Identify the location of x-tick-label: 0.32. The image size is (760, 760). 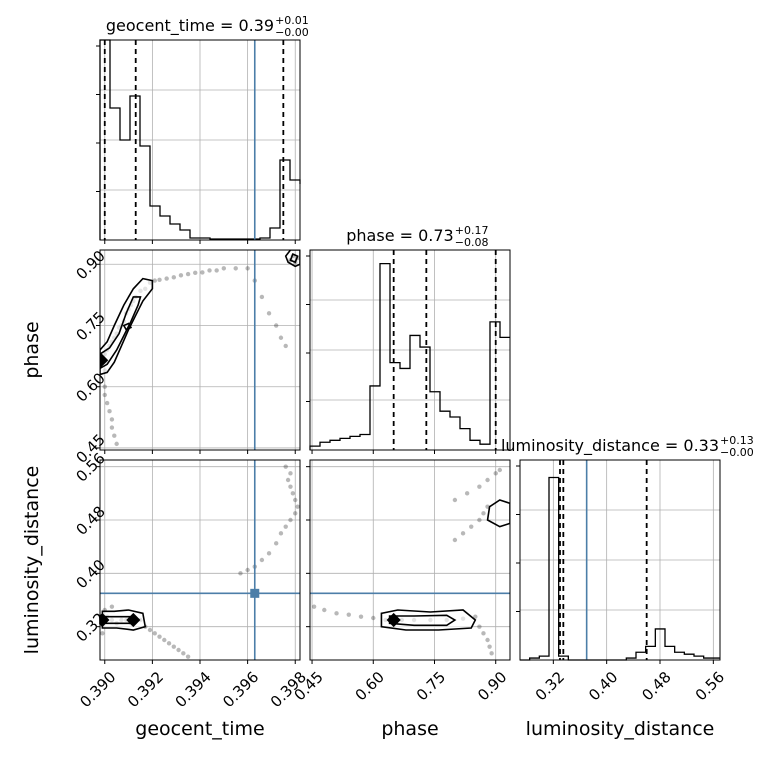
(550, 686).